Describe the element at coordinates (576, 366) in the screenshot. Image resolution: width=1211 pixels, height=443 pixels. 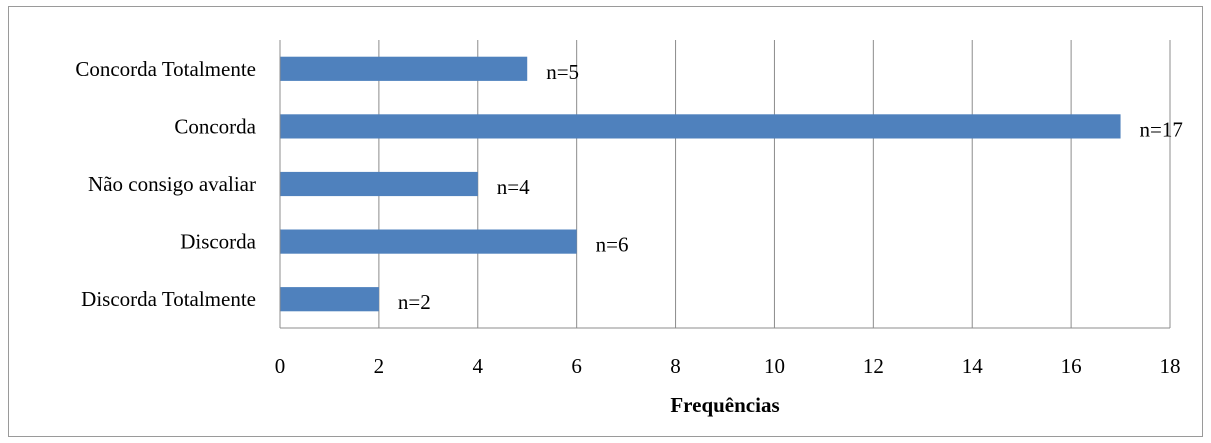
I see `x-tick-label-6: 6` at that location.